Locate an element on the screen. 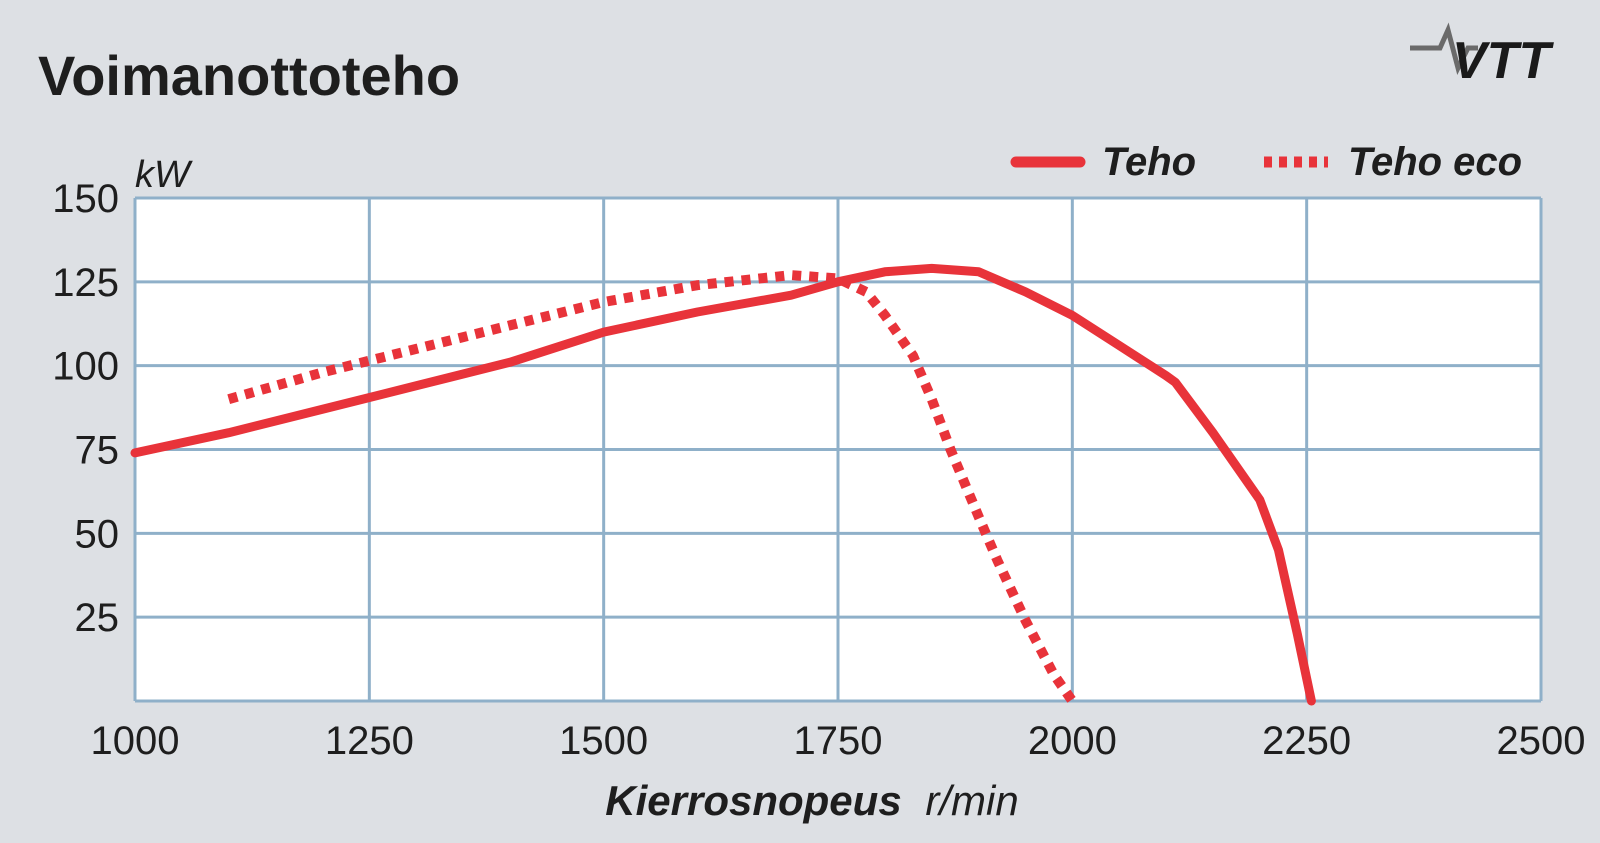 The image size is (1600, 843). x-tick-label: 2500 is located at coordinates (1541, 741).